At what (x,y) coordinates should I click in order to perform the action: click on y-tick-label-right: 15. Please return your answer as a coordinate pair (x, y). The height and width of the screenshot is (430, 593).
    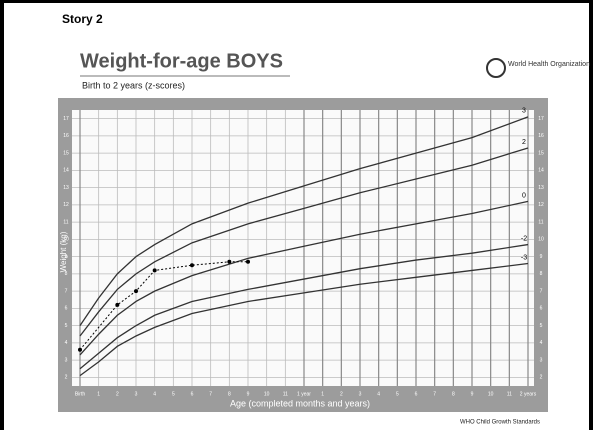
    Looking at the image, I should click on (541, 153).